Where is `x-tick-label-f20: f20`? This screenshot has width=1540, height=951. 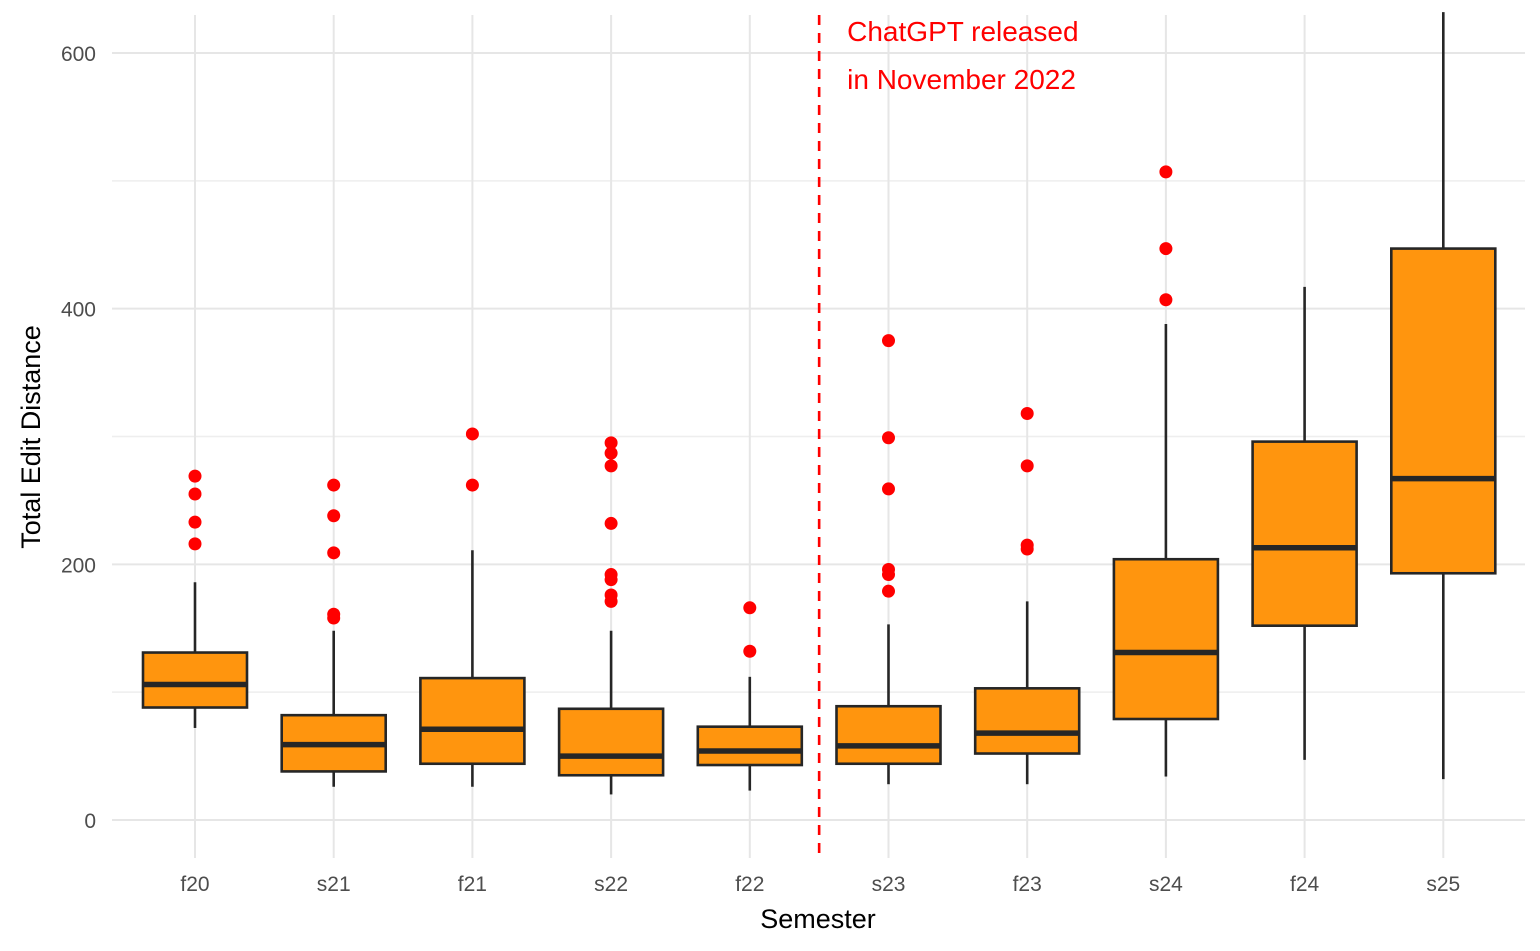
x-tick-label-f20: f20 is located at coordinates (194, 884).